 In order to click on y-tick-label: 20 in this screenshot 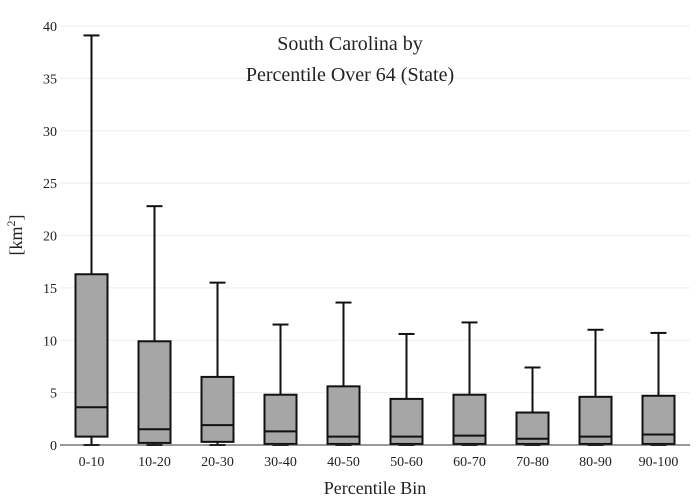, I will do `click(50, 237)`.